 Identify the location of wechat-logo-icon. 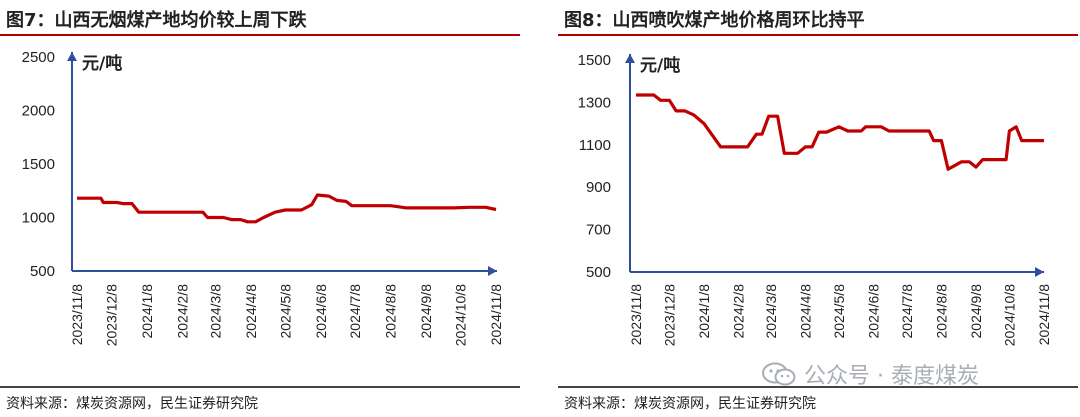
(779, 374).